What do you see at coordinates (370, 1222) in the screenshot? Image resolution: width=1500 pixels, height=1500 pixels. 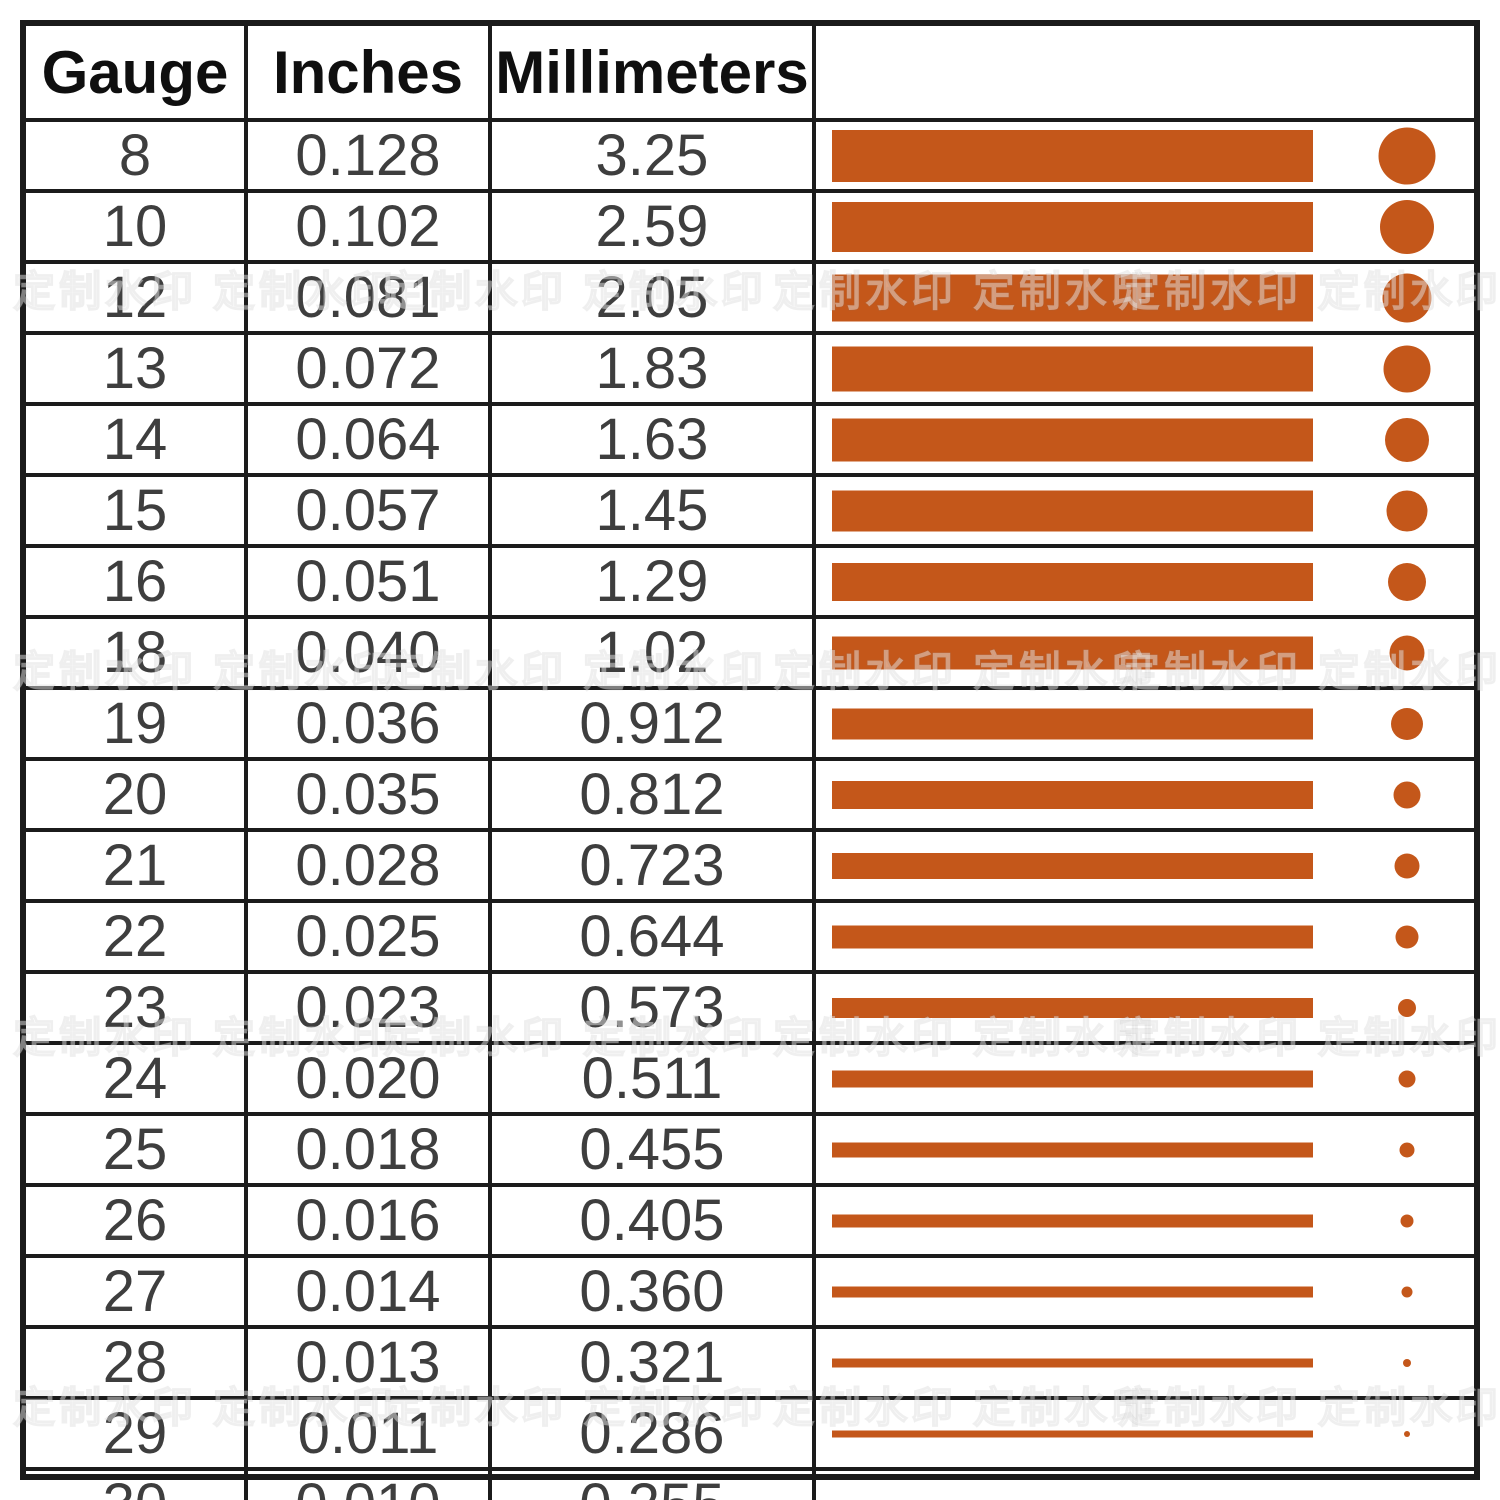 I see `inches-cell: 0.016` at bounding box center [370, 1222].